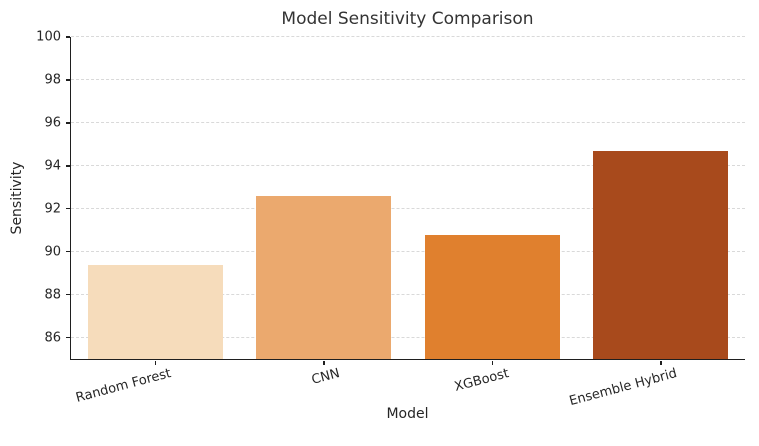 Image resolution: width=759 pixels, height=446 pixels. I want to click on x-axis-label: Model, so click(407, 414).